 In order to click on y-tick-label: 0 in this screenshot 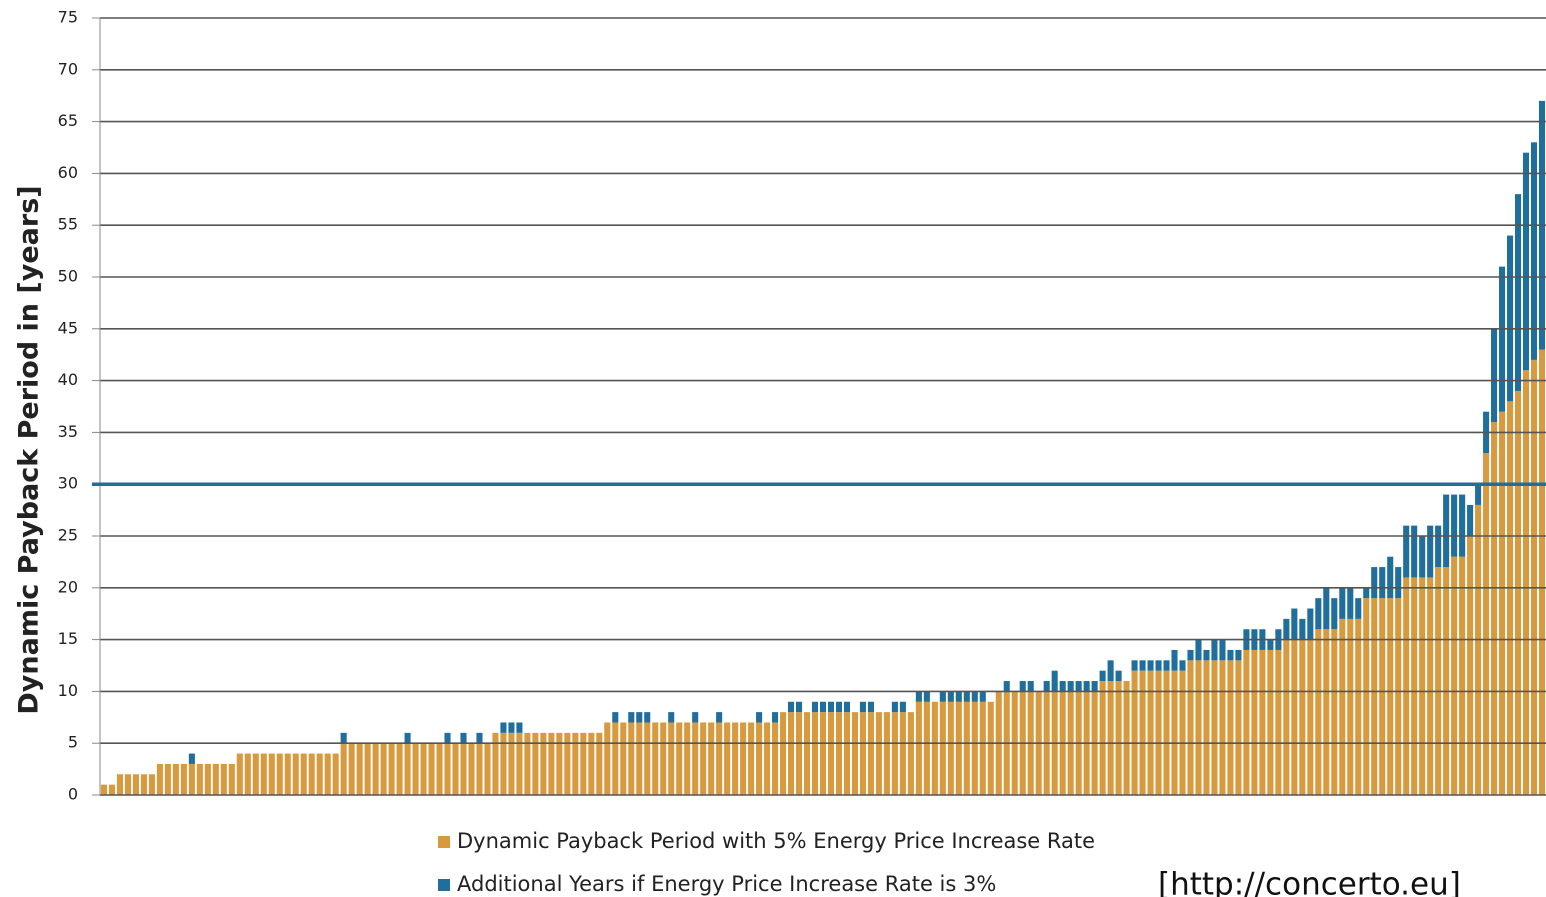, I will do `click(73, 794)`.